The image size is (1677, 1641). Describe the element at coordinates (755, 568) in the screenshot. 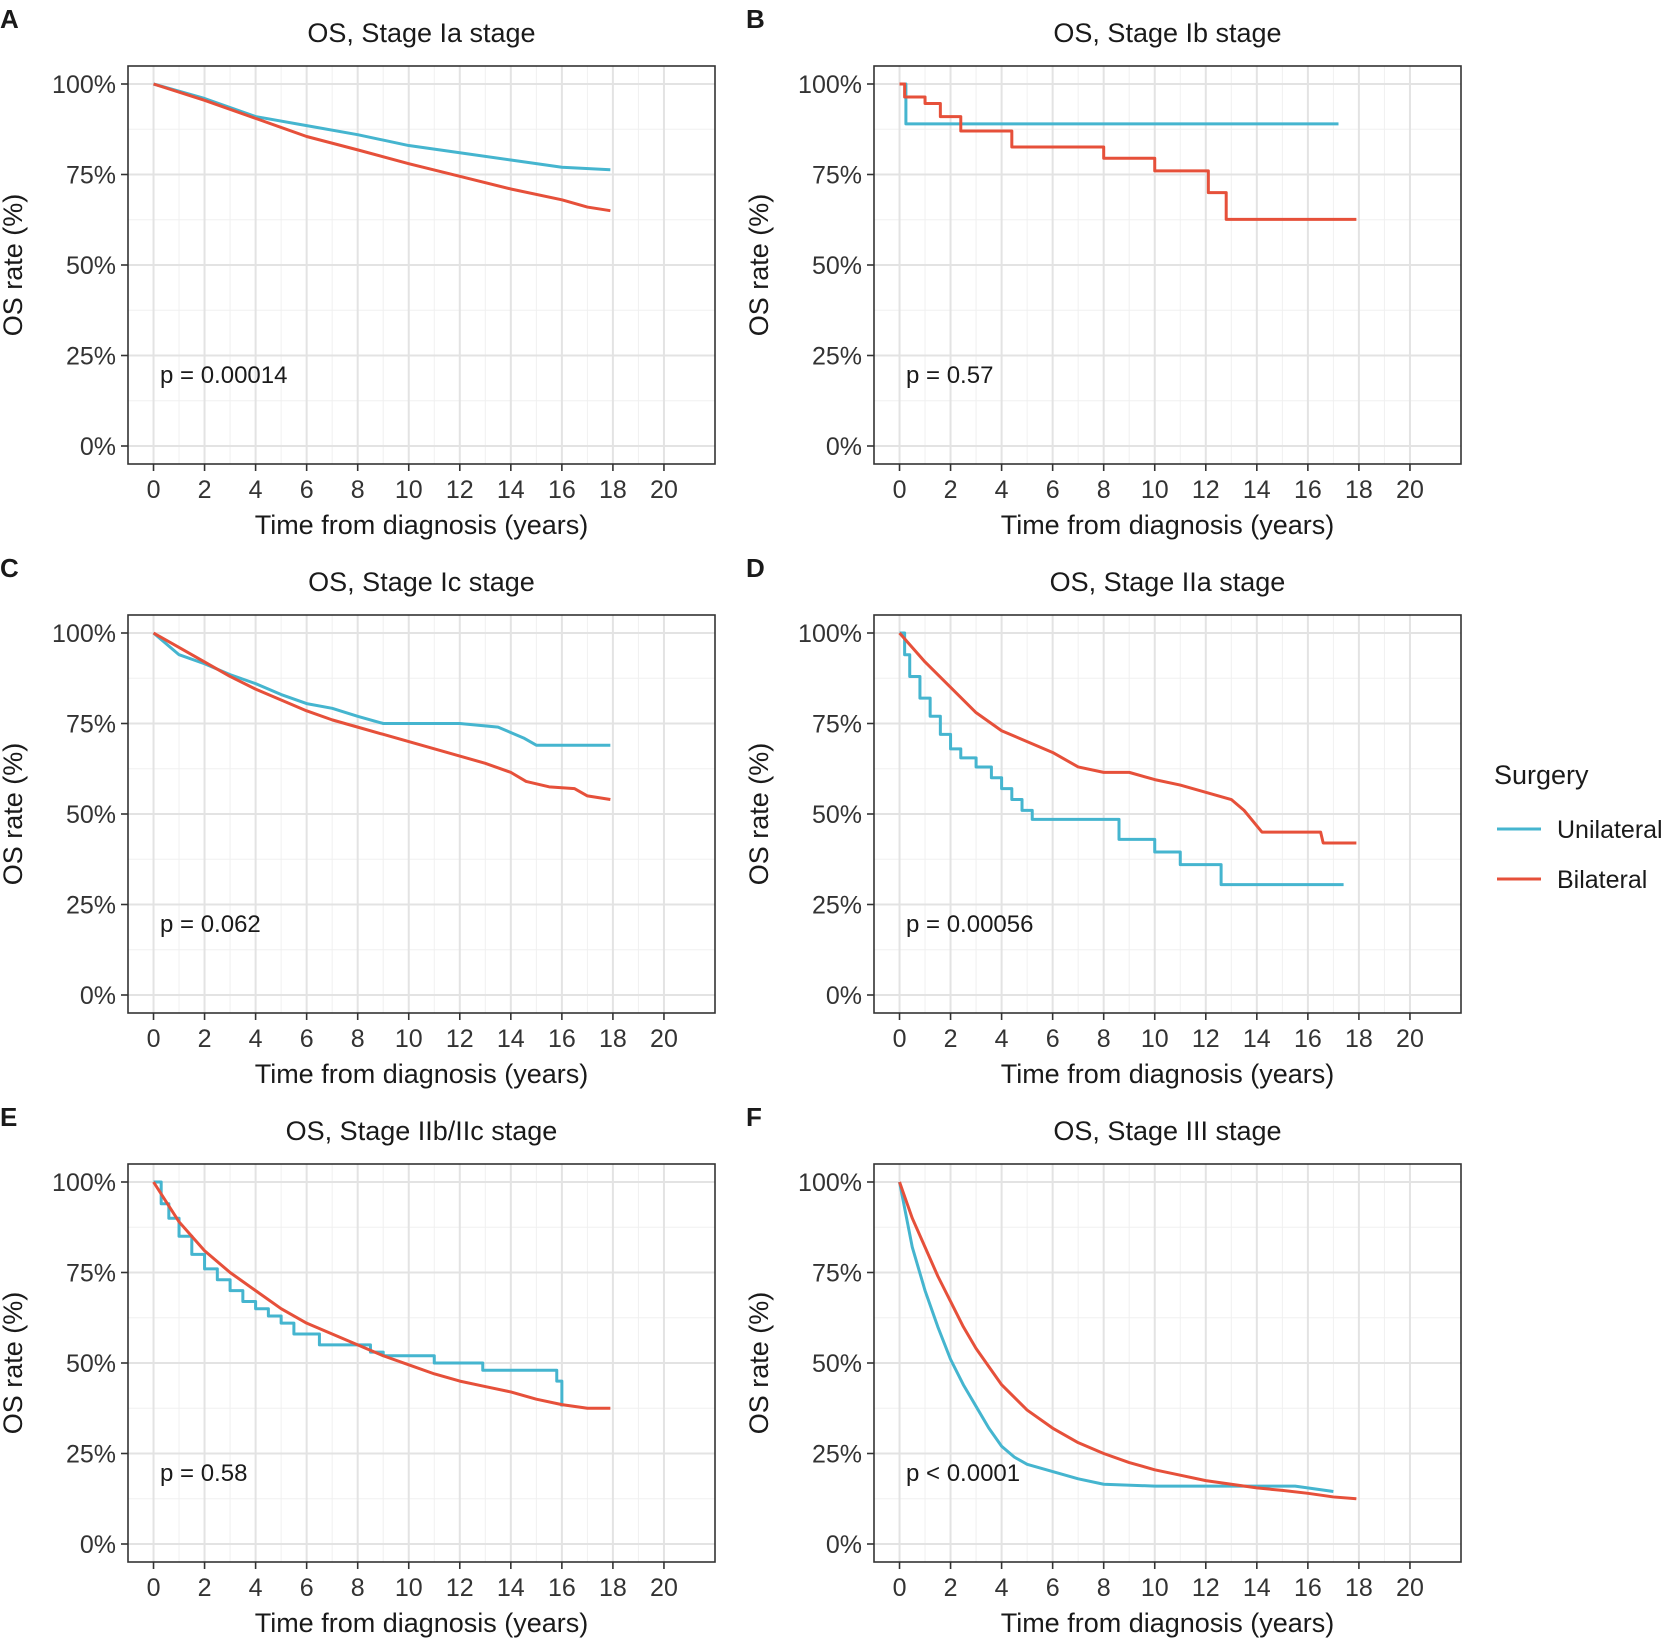

I see `panel-letter: D` at that location.